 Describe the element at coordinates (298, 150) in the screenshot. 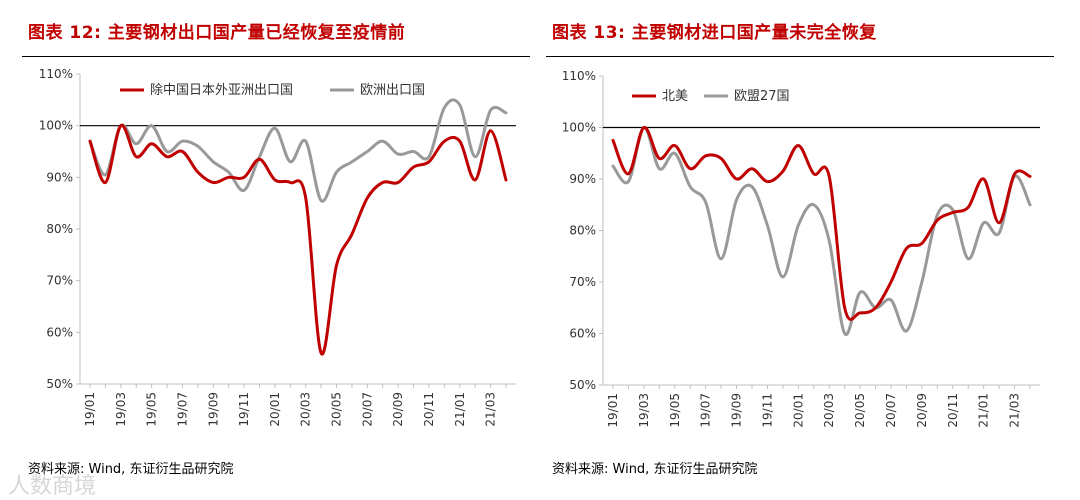

I see `series-line-secondary` at that location.